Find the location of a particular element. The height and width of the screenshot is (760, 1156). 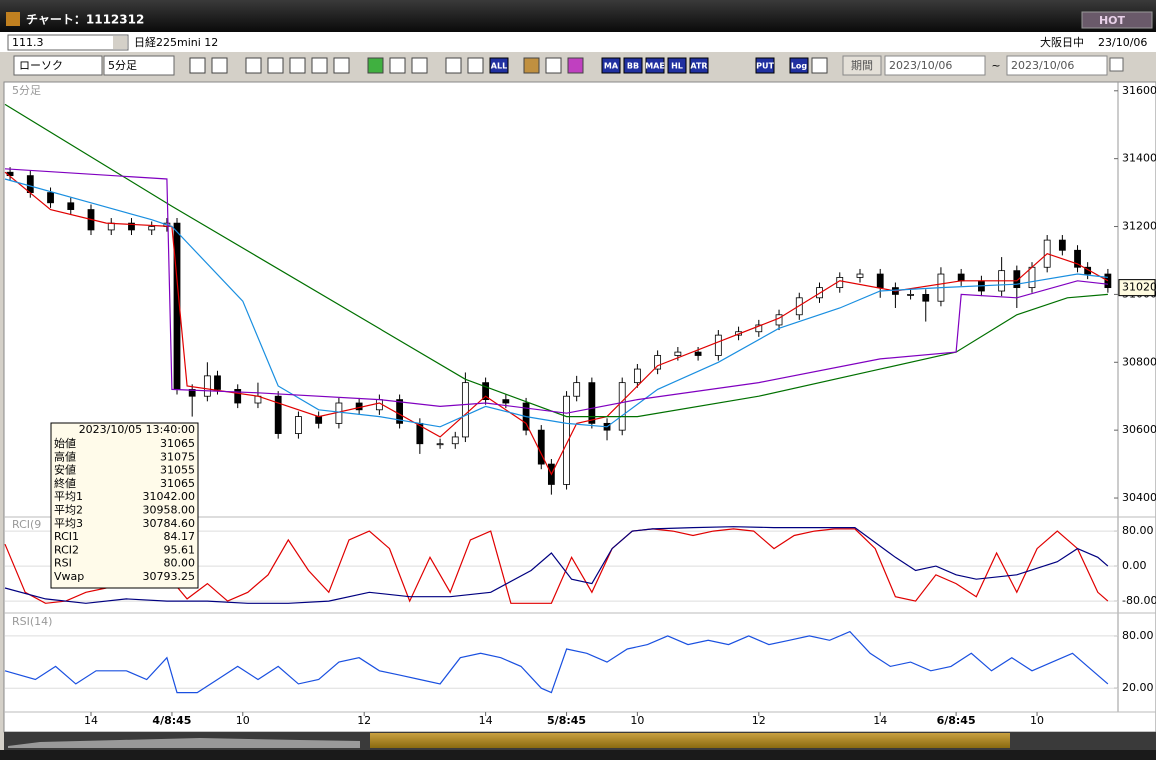

period-button is located at coordinates (862, 65).